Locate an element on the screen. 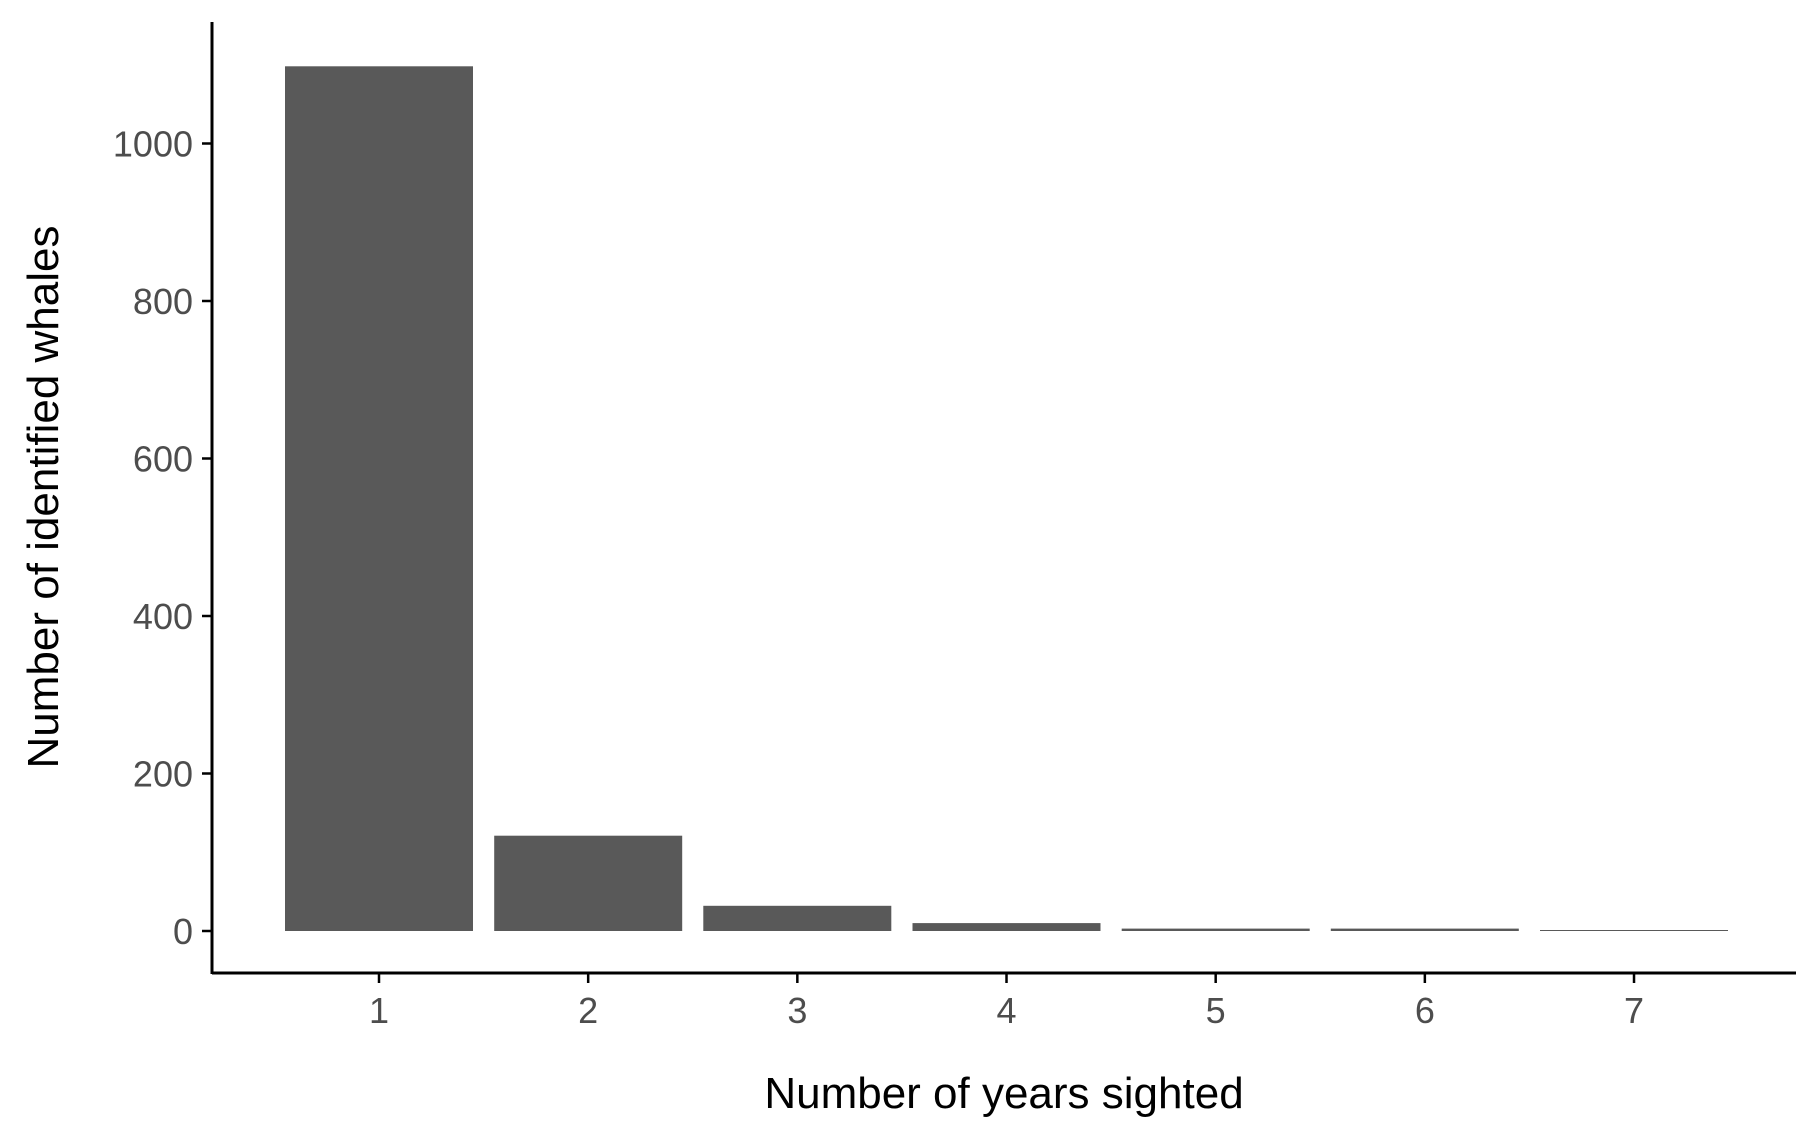 Image resolution: width=1809 pixels, height=1134 pixels. y-tick-label: 400 is located at coordinates (163, 616).